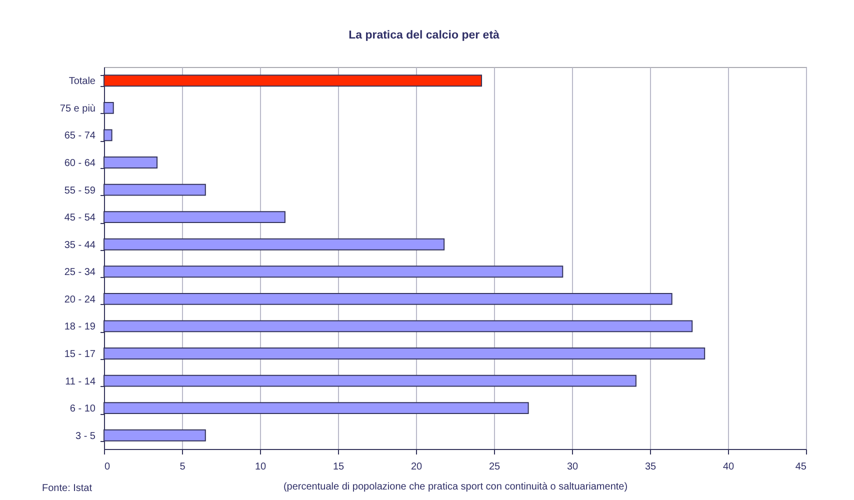 This screenshot has width=854, height=500. Describe the element at coordinates (80, 245) in the screenshot. I see `y-tick-label: 35 - 44` at that location.